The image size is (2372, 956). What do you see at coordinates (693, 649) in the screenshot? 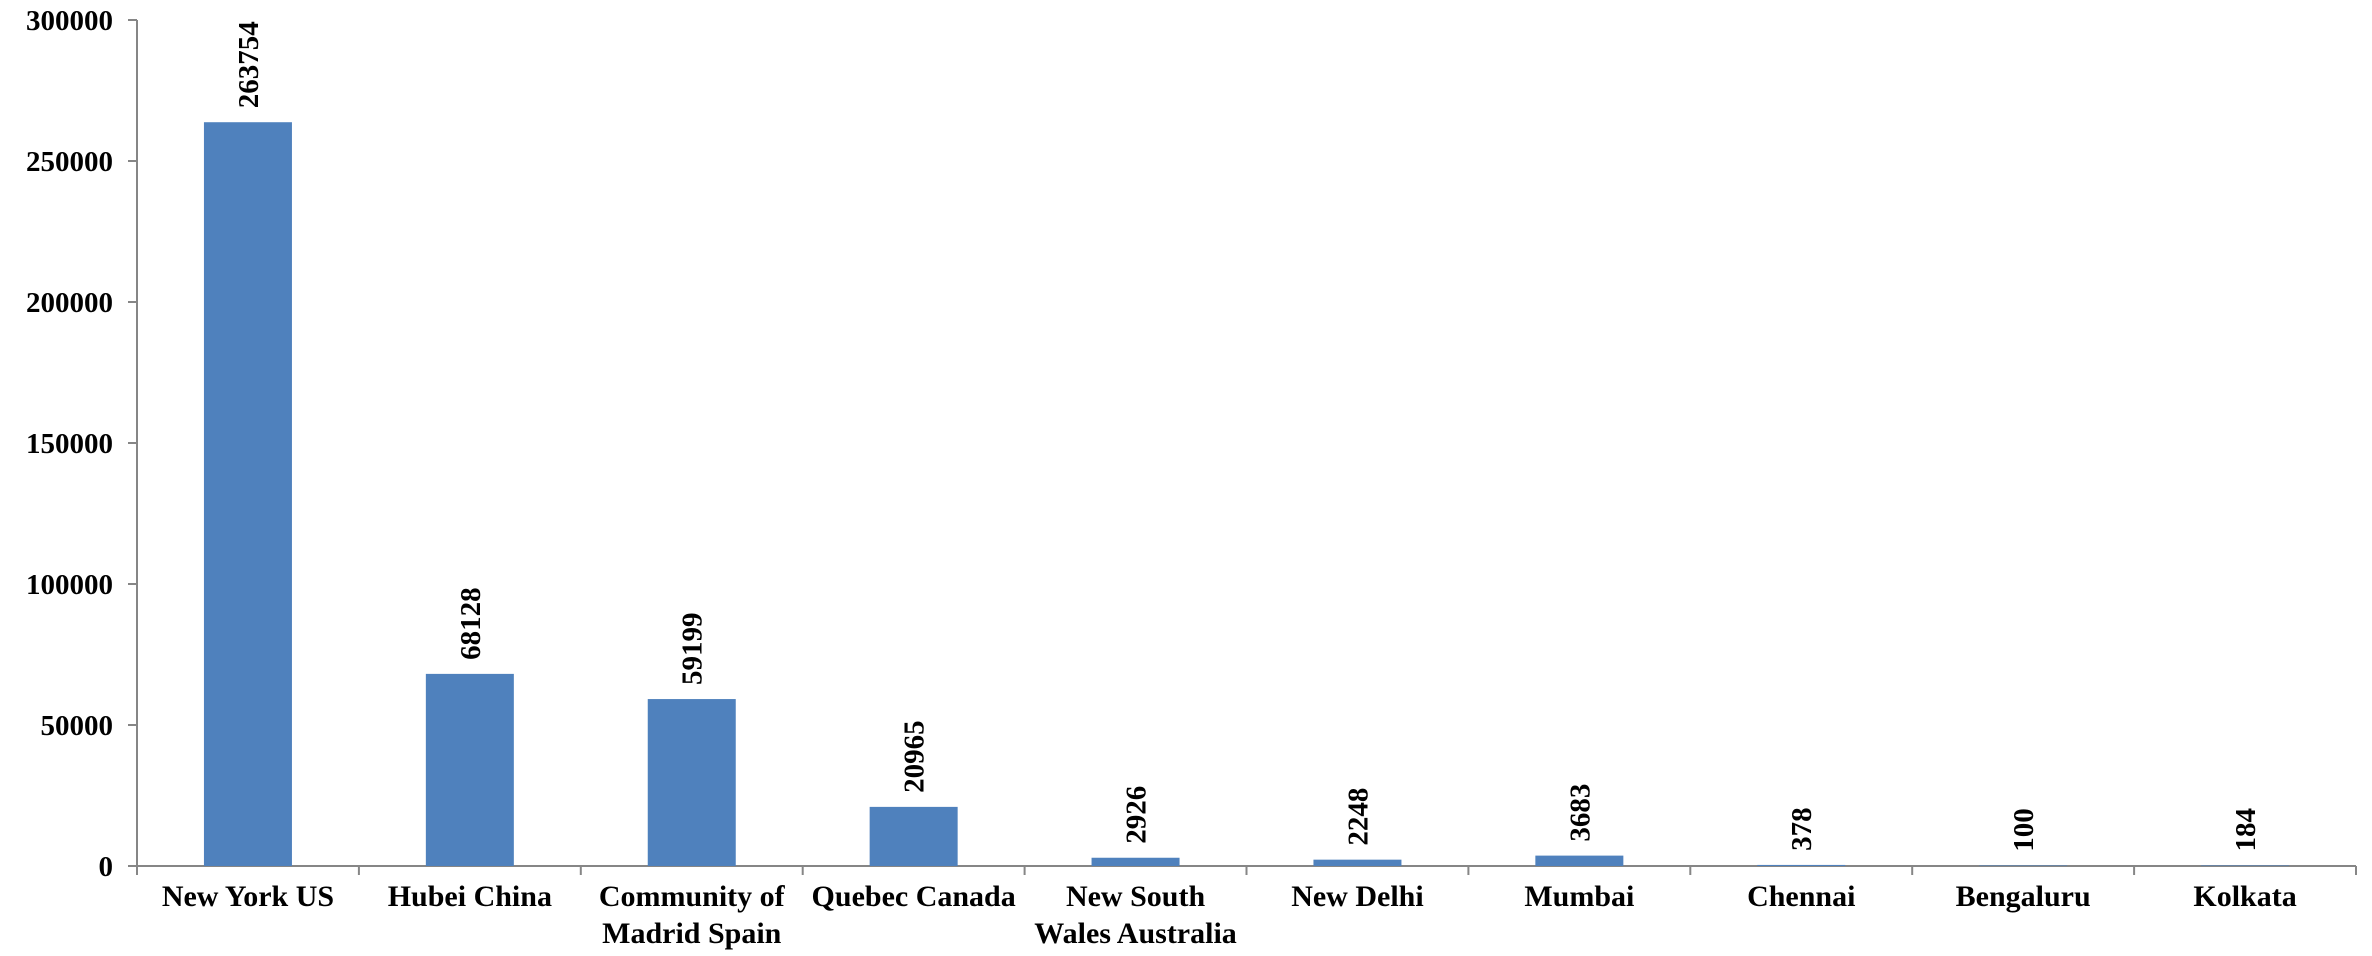
I see `data-label: 59199` at bounding box center [693, 649].